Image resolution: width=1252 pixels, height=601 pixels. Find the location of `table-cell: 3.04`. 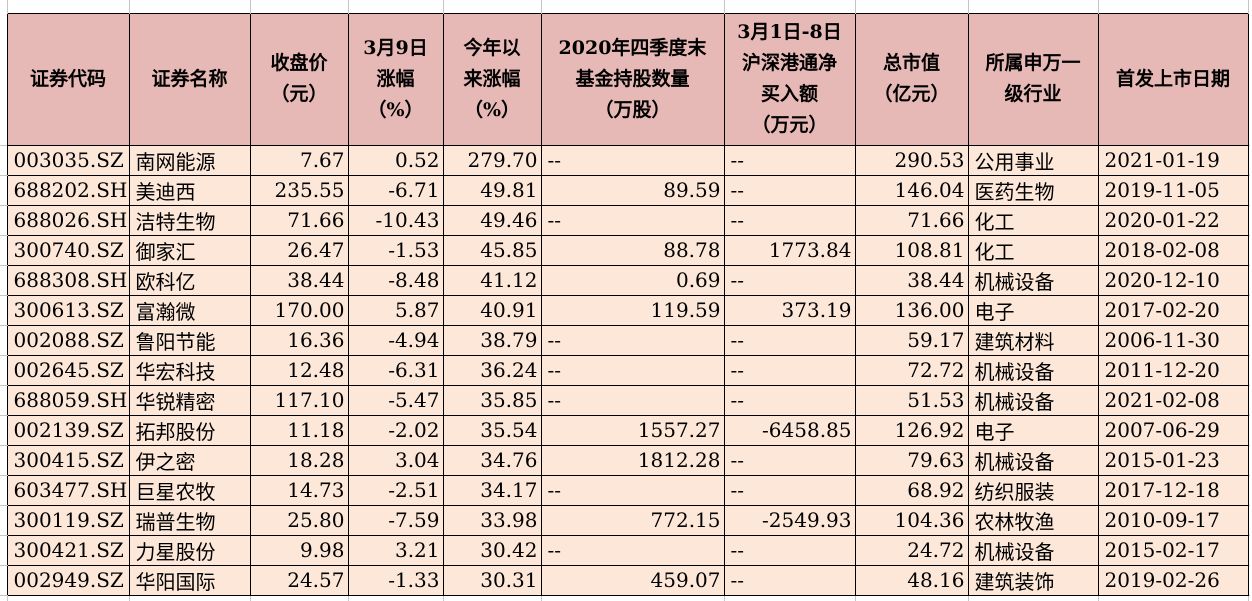

table-cell: 3.04 is located at coordinates (395, 460).